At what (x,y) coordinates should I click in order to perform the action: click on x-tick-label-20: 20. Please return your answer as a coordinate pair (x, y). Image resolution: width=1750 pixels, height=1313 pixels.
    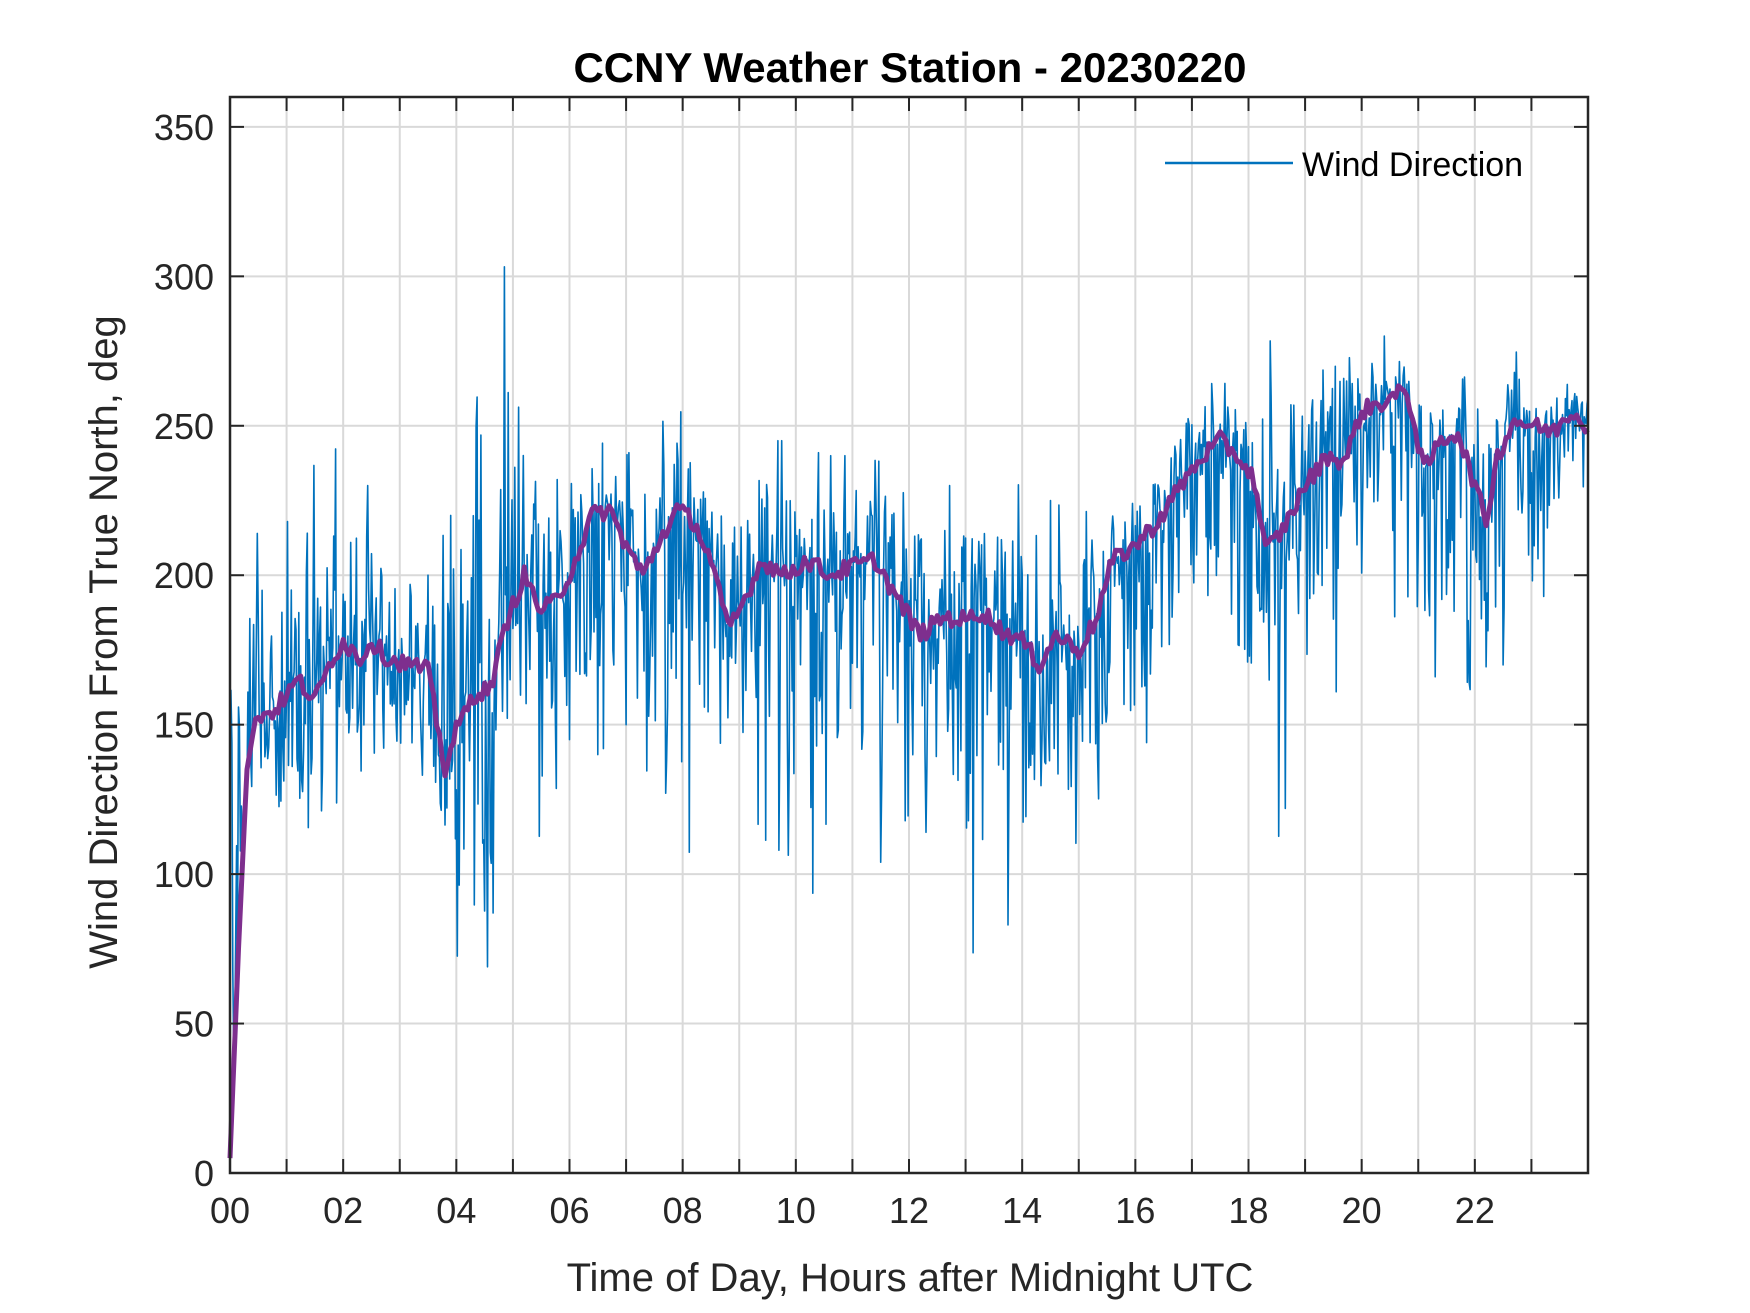
    Looking at the image, I should click on (1362, 1210).